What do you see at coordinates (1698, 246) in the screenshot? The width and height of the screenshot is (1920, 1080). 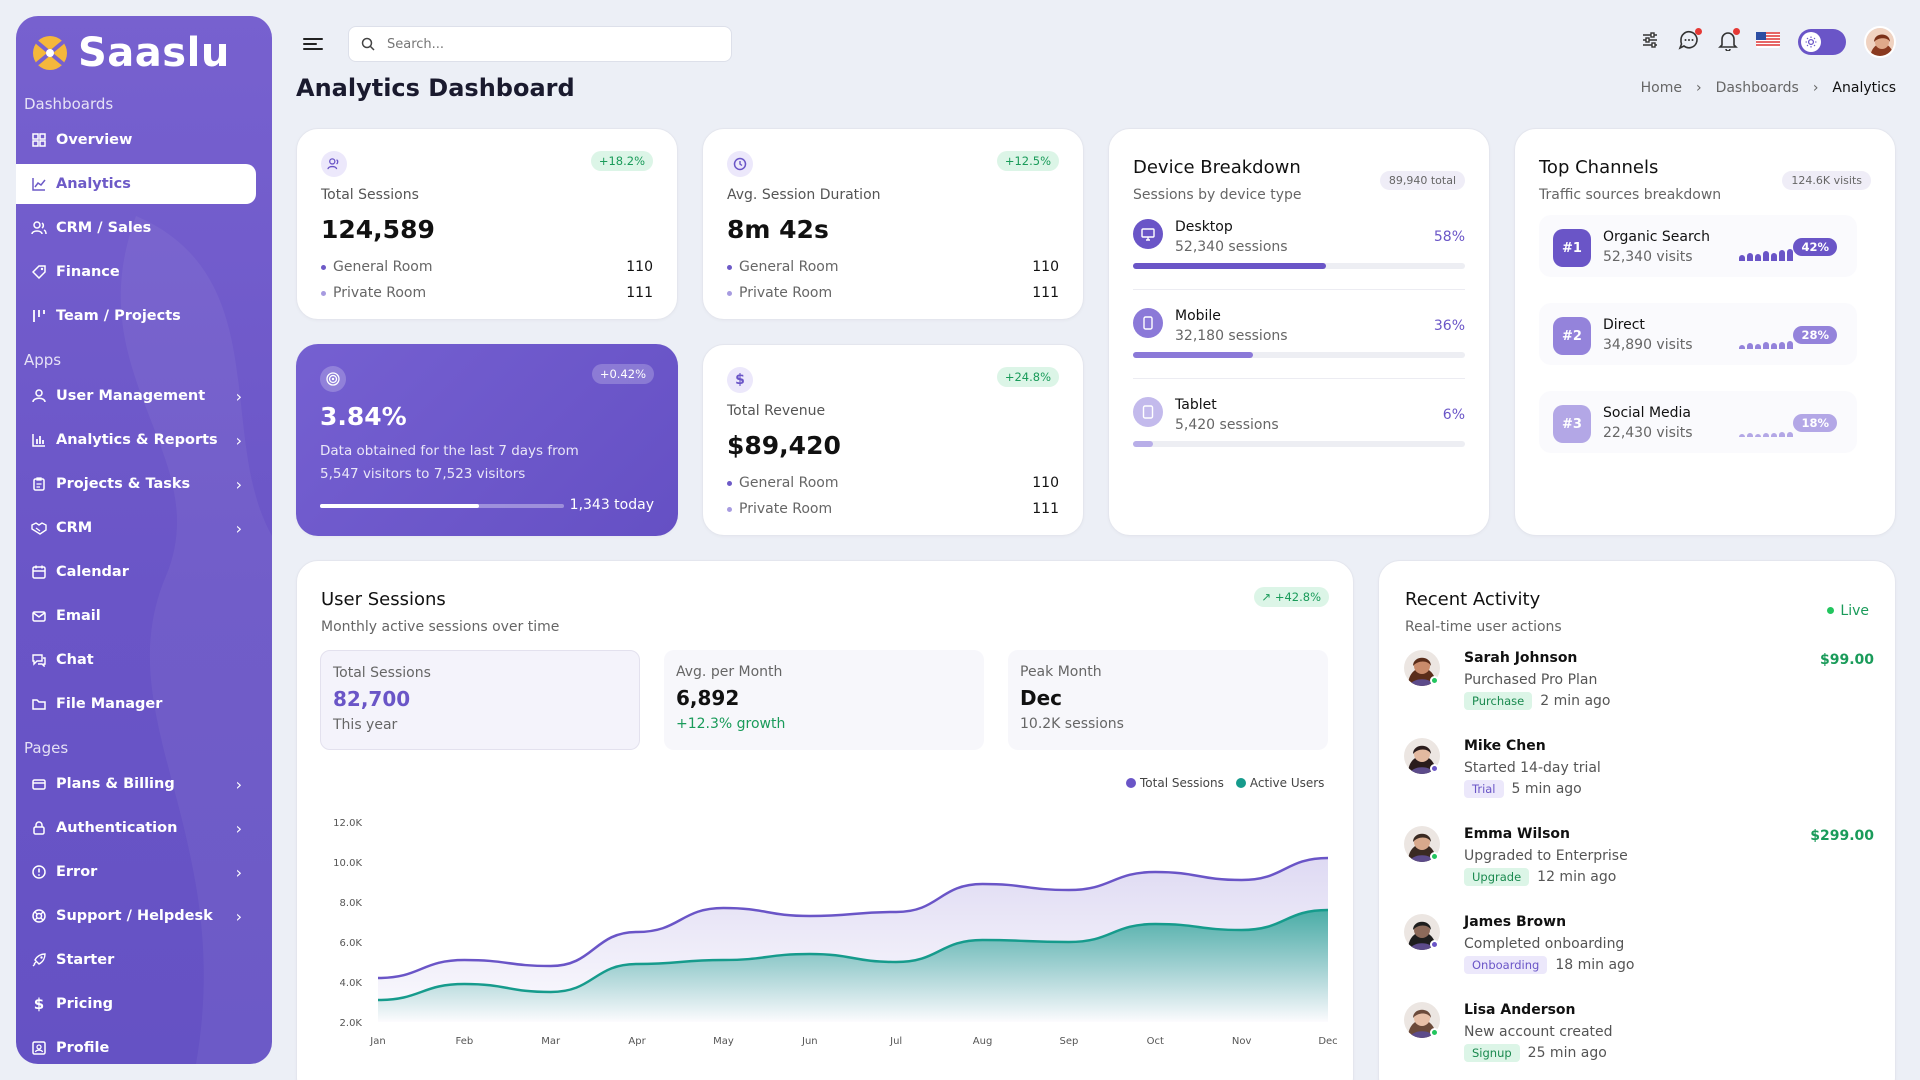 I see `channel-row: #1 Organic Search 52,340 visits 42%` at bounding box center [1698, 246].